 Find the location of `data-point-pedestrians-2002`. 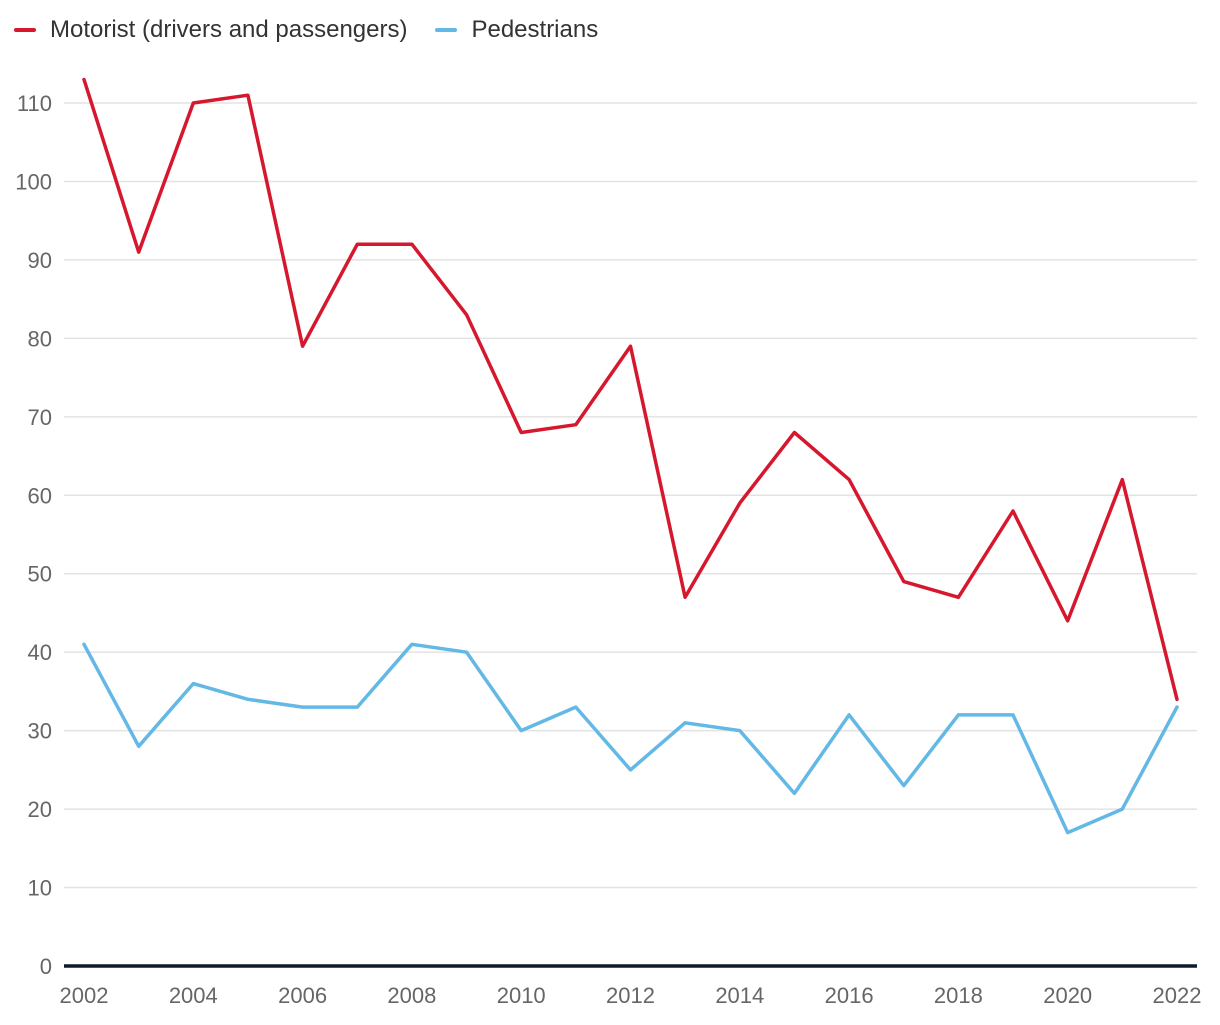

data-point-pedestrians-2002 is located at coordinates (84, 644).